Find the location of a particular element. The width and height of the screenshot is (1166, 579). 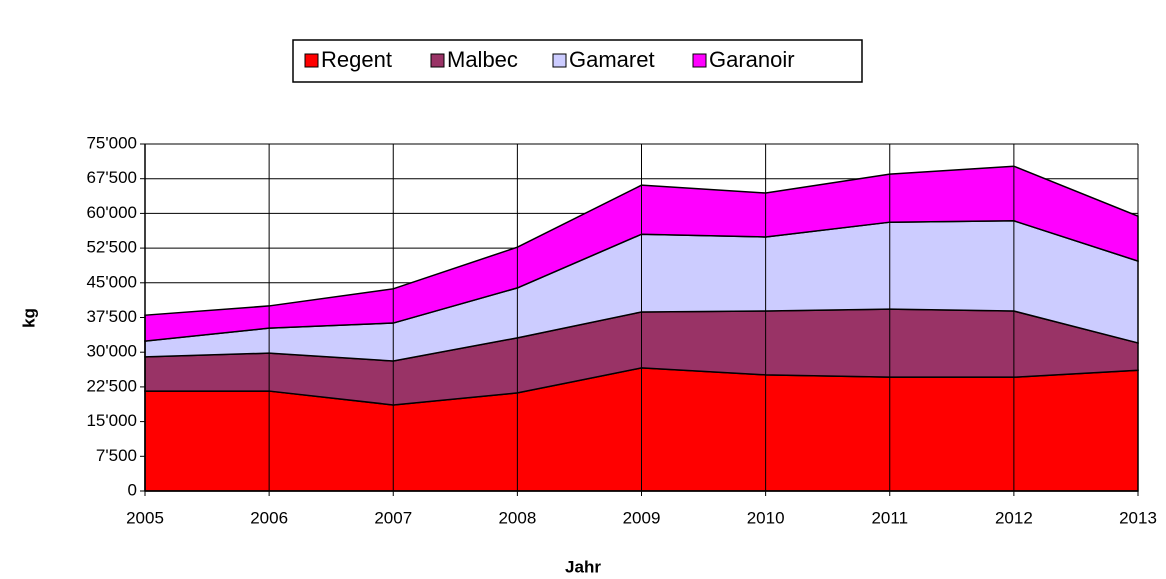

x-tick-label: 2008 is located at coordinates (517, 517).